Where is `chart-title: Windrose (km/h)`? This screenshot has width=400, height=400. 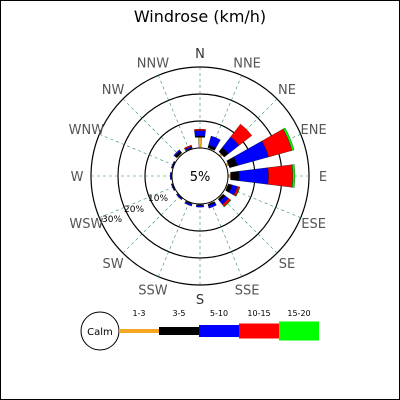 chart-title: Windrose (km/h) is located at coordinates (200, 16).